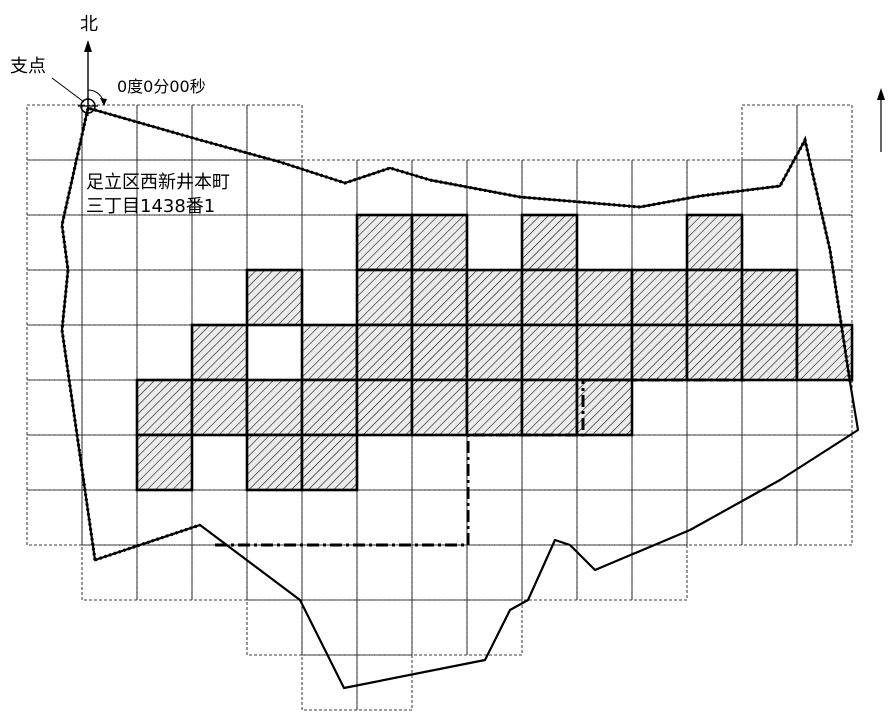 The width and height of the screenshot is (890, 724). What do you see at coordinates (89, 24) in the screenshot?
I see `north-label: 北` at bounding box center [89, 24].